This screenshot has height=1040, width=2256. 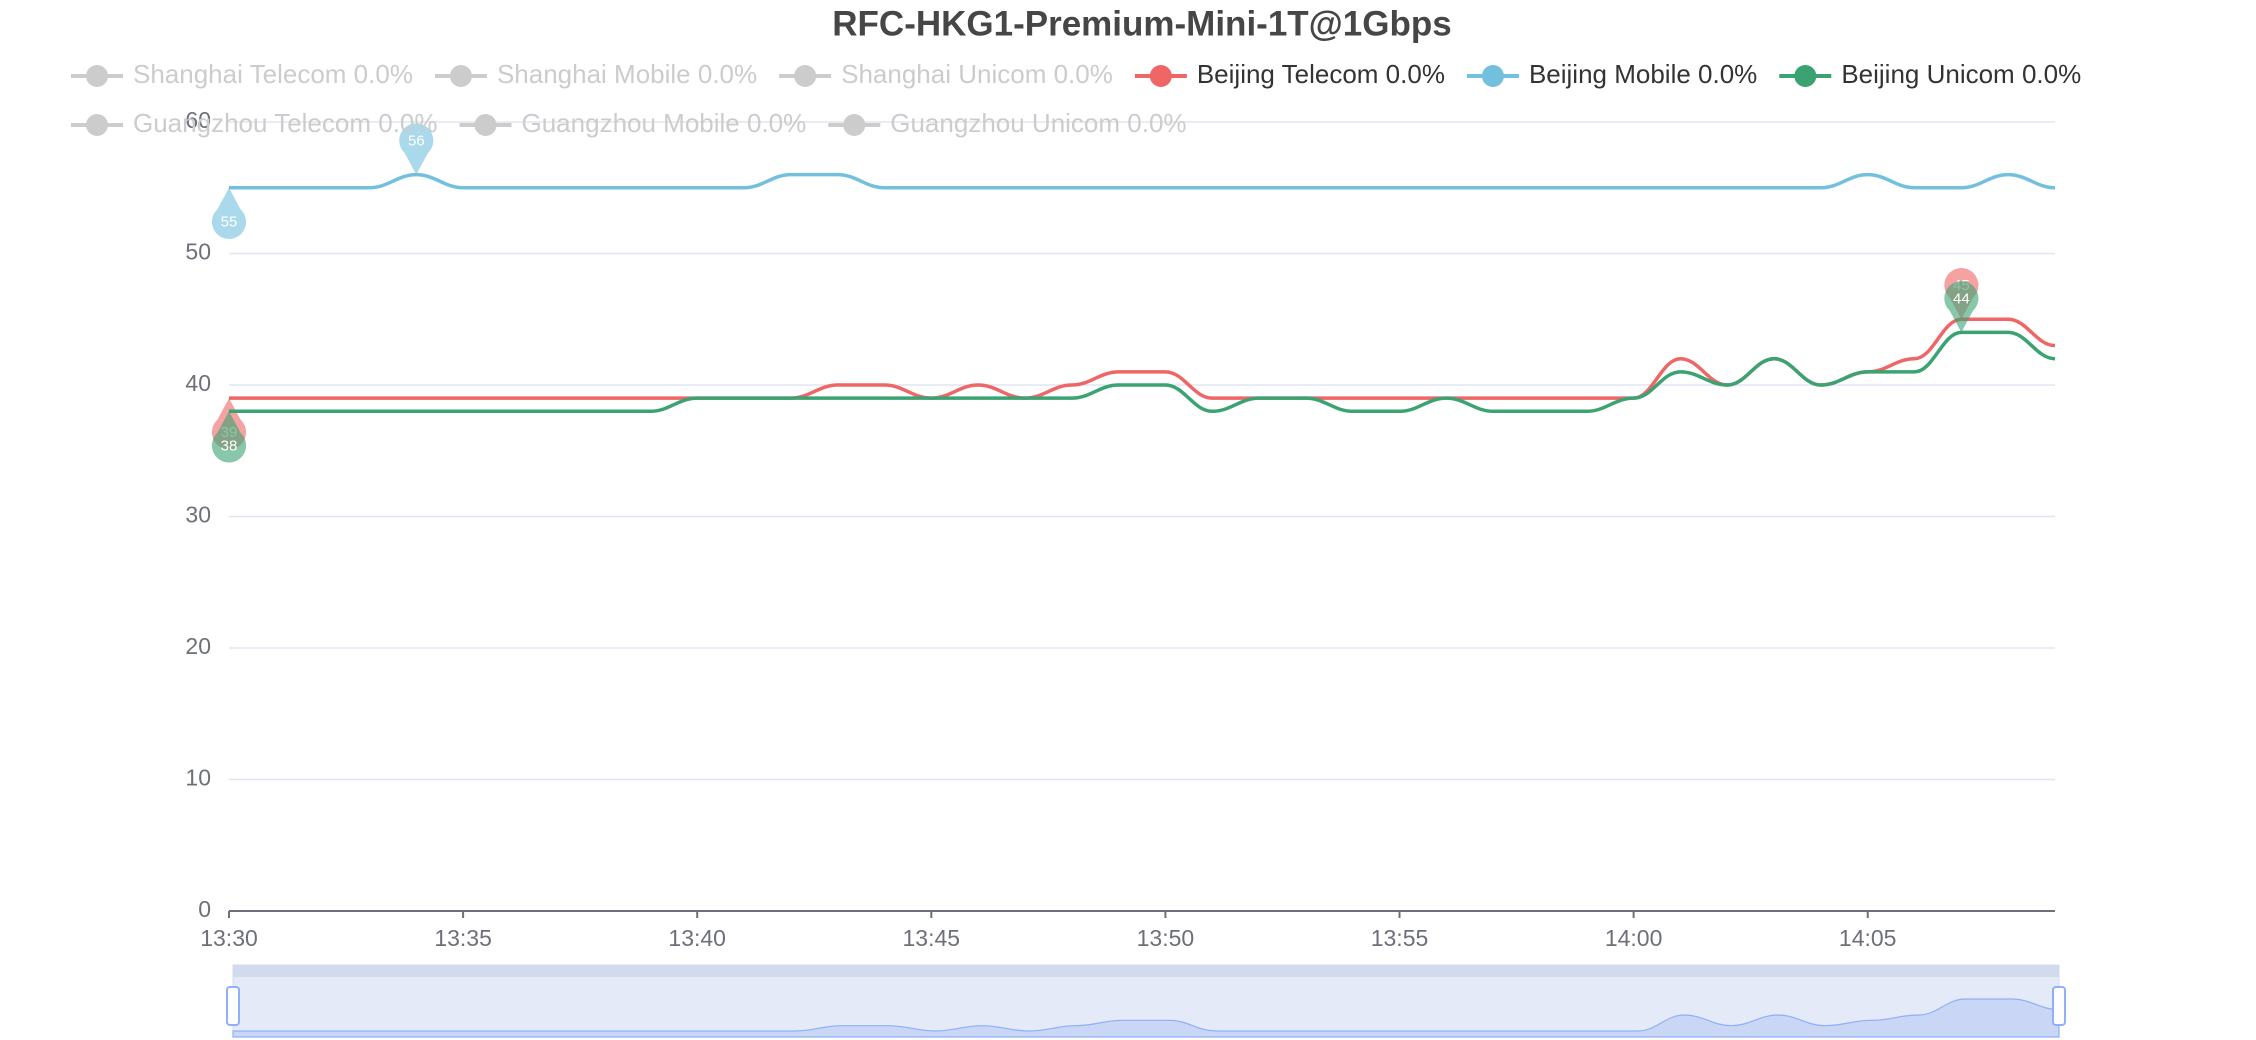 What do you see at coordinates (198, 515) in the screenshot?
I see `y-tick-label: 30` at bounding box center [198, 515].